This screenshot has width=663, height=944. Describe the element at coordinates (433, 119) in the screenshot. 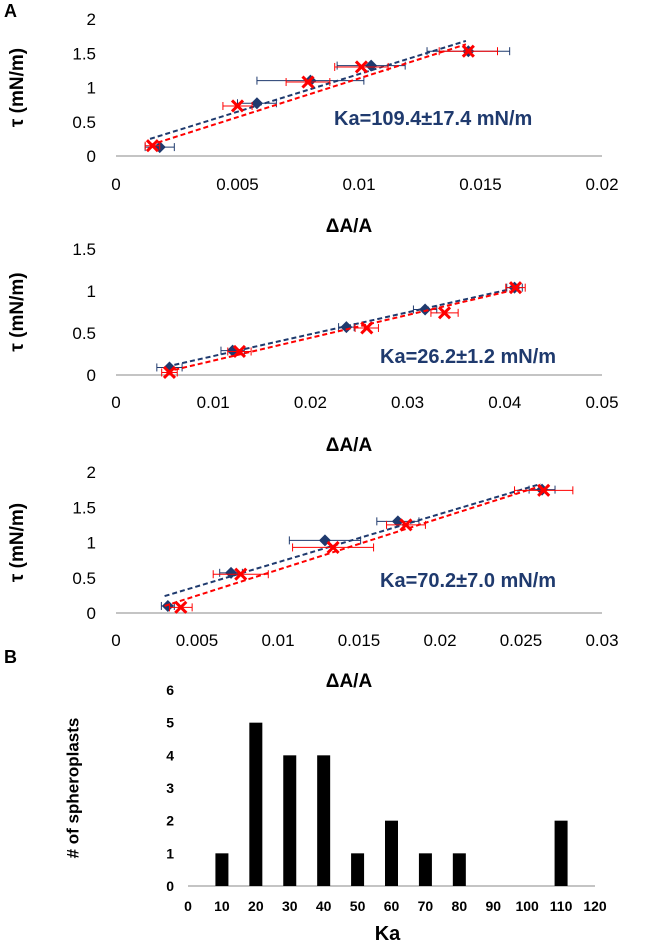

I see `ka-annotation: Ka=109.4±17.4 mN/m` at that location.